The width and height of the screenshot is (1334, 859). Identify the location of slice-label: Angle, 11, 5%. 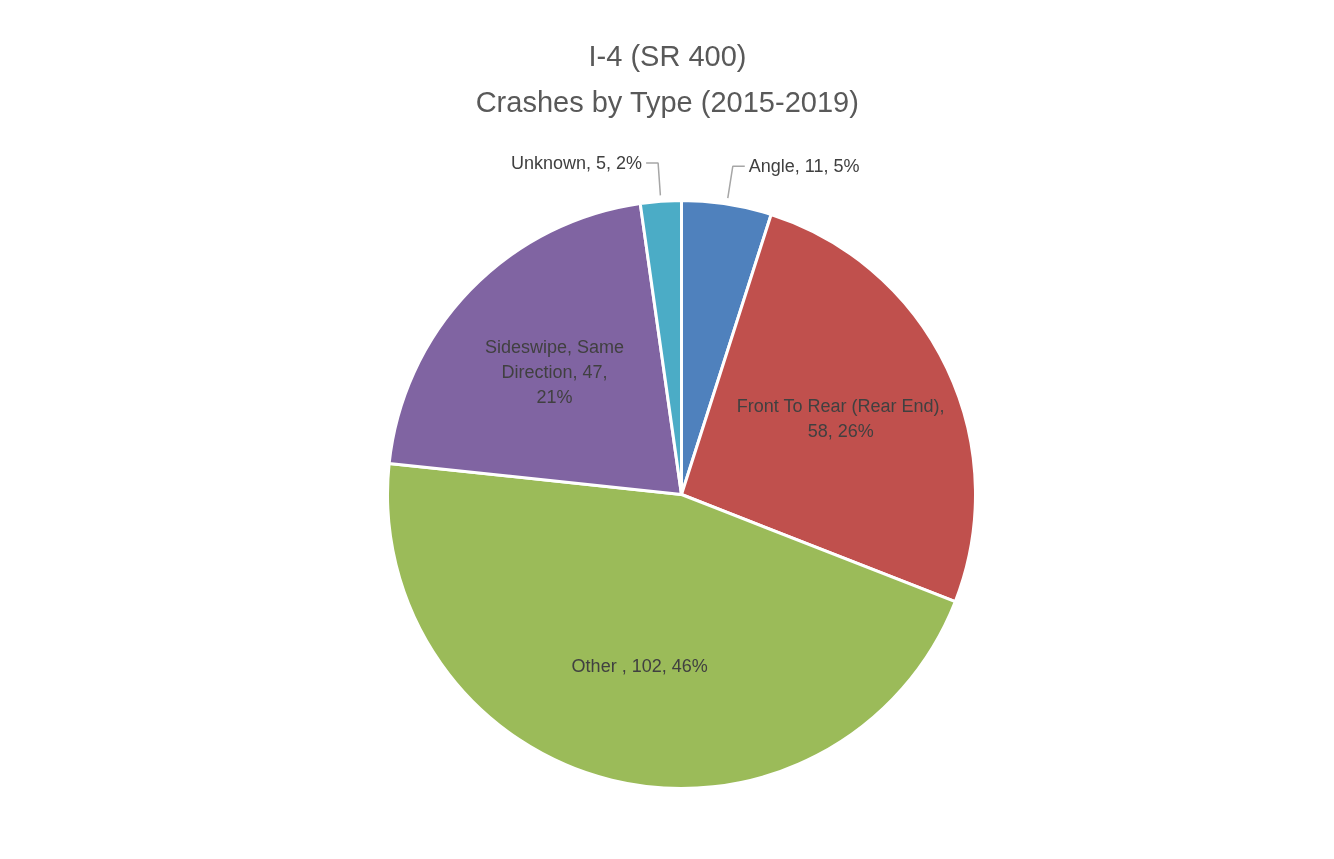
(804, 166).